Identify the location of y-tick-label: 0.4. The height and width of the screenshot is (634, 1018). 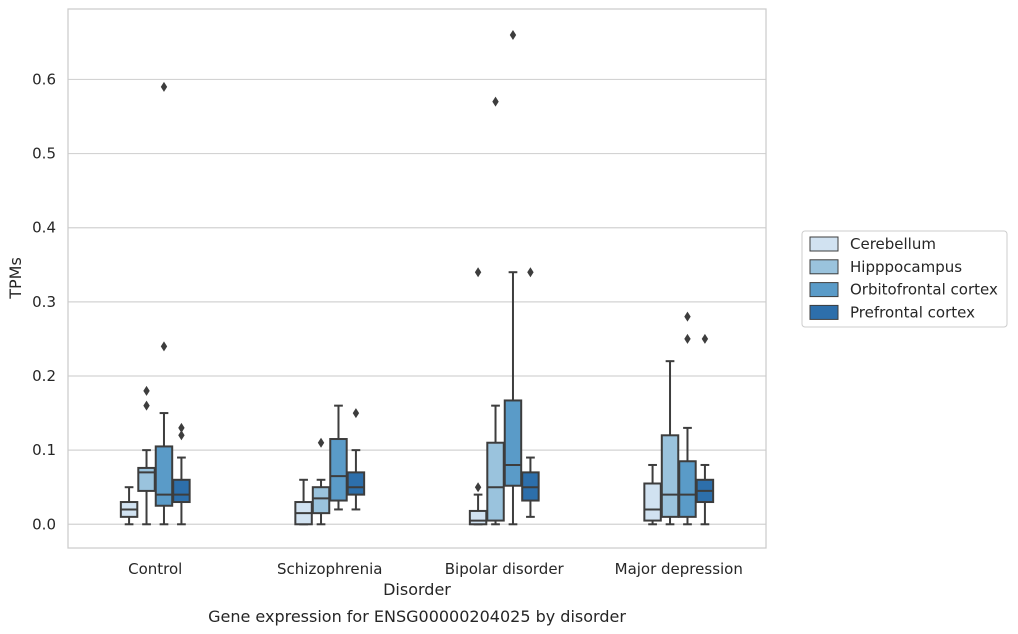
(44, 228).